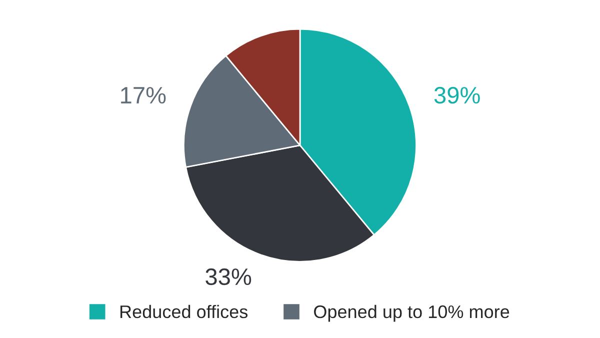  Describe the element at coordinates (412, 313) in the screenshot. I see `legend-label: Opened up to 10% more` at that location.